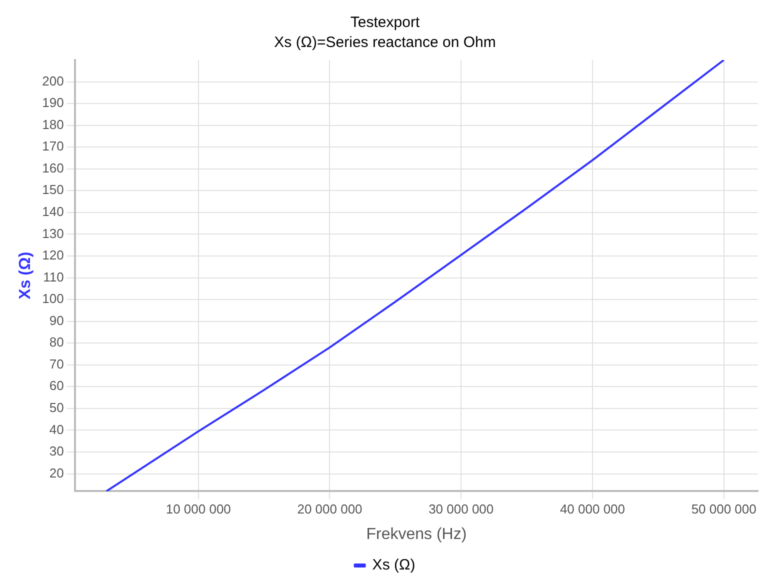 The width and height of the screenshot is (778, 587). What do you see at coordinates (53, 146) in the screenshot?
I see `y-tick-label: 170` at bounding box center [53, 146].